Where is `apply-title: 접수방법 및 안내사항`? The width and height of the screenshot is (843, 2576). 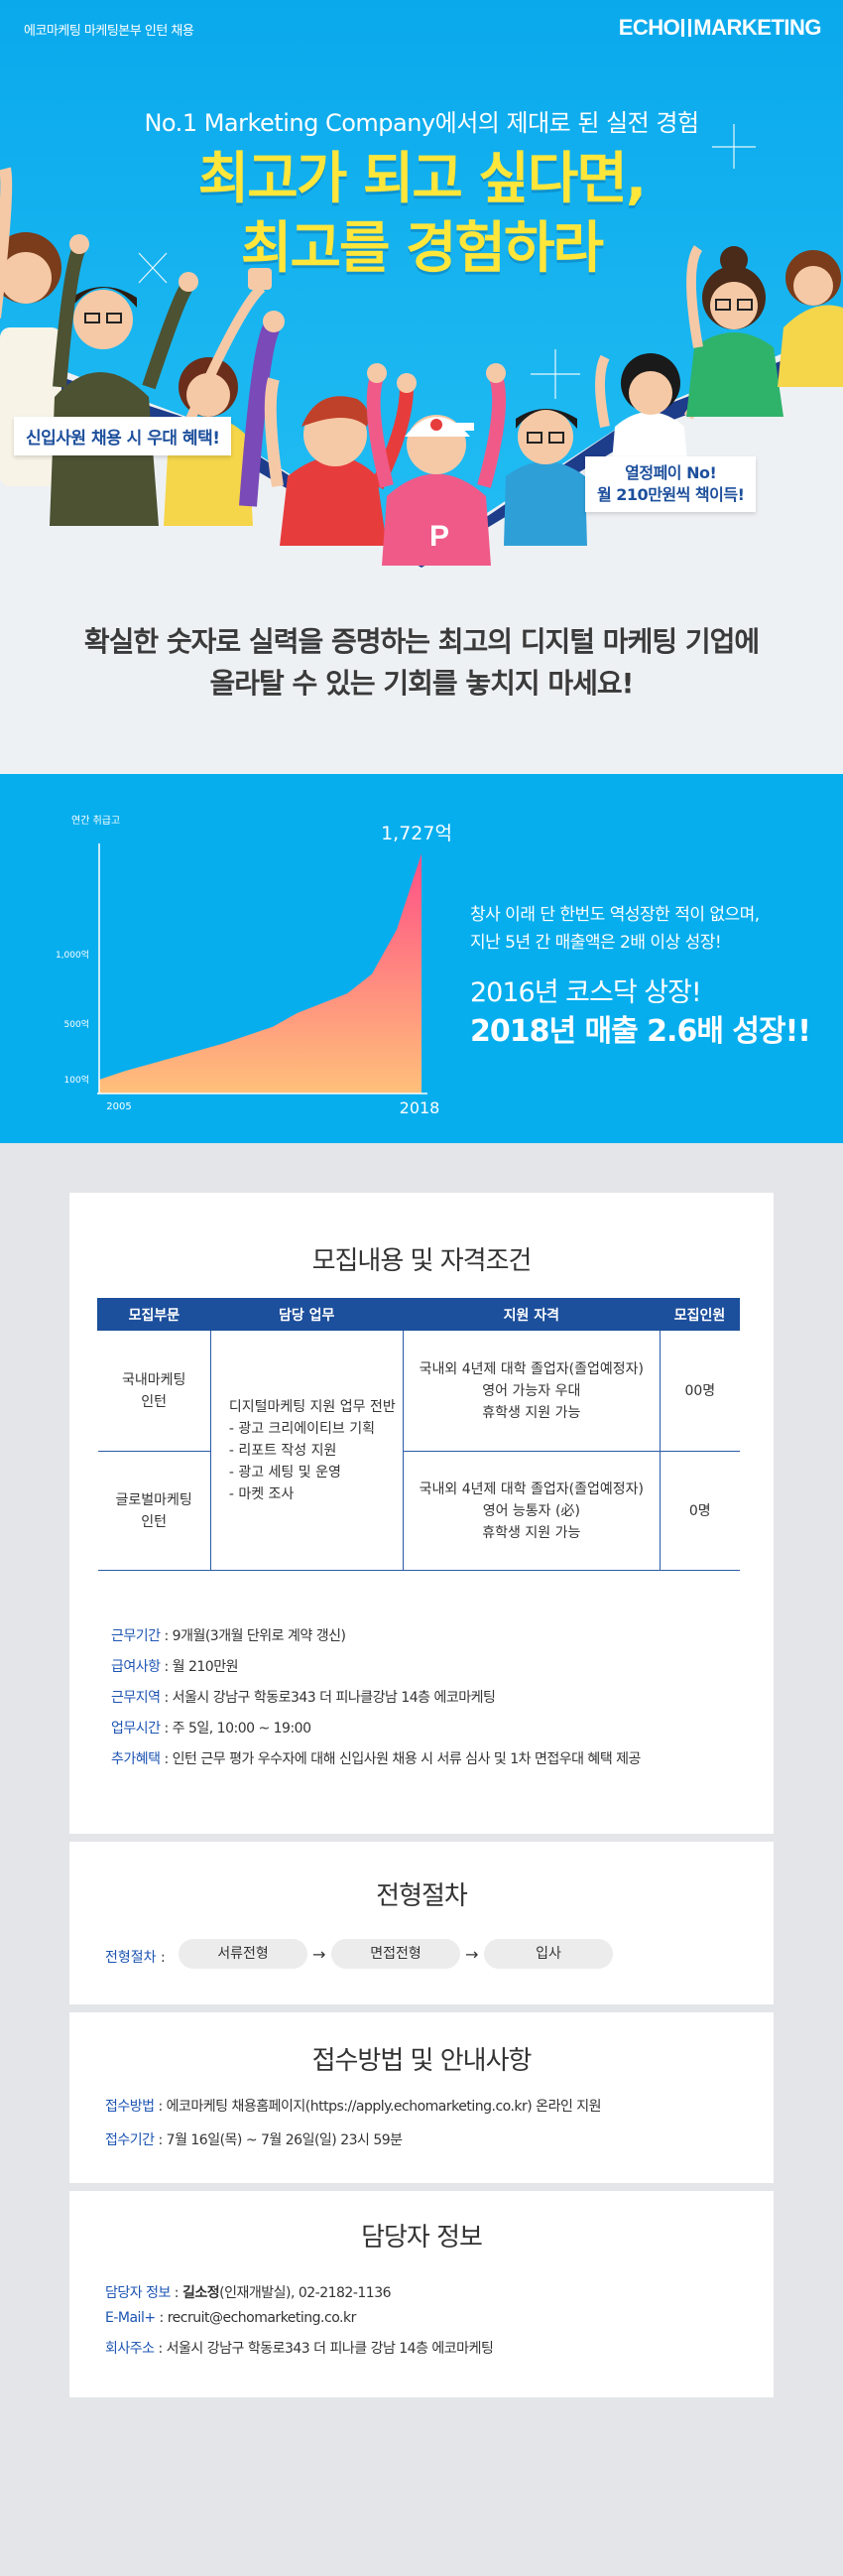 apply-title: 접수방법 및 안내사항 is located at coordinates (422, 2061).